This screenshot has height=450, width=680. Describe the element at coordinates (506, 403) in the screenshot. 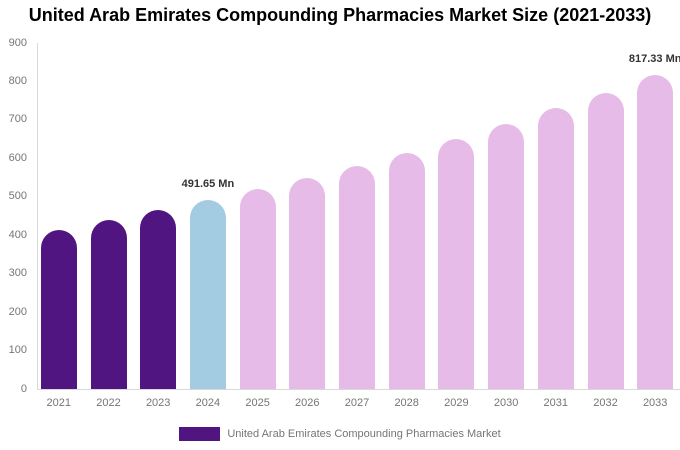

I see `x-tick-label-2030: 2030` at that location.